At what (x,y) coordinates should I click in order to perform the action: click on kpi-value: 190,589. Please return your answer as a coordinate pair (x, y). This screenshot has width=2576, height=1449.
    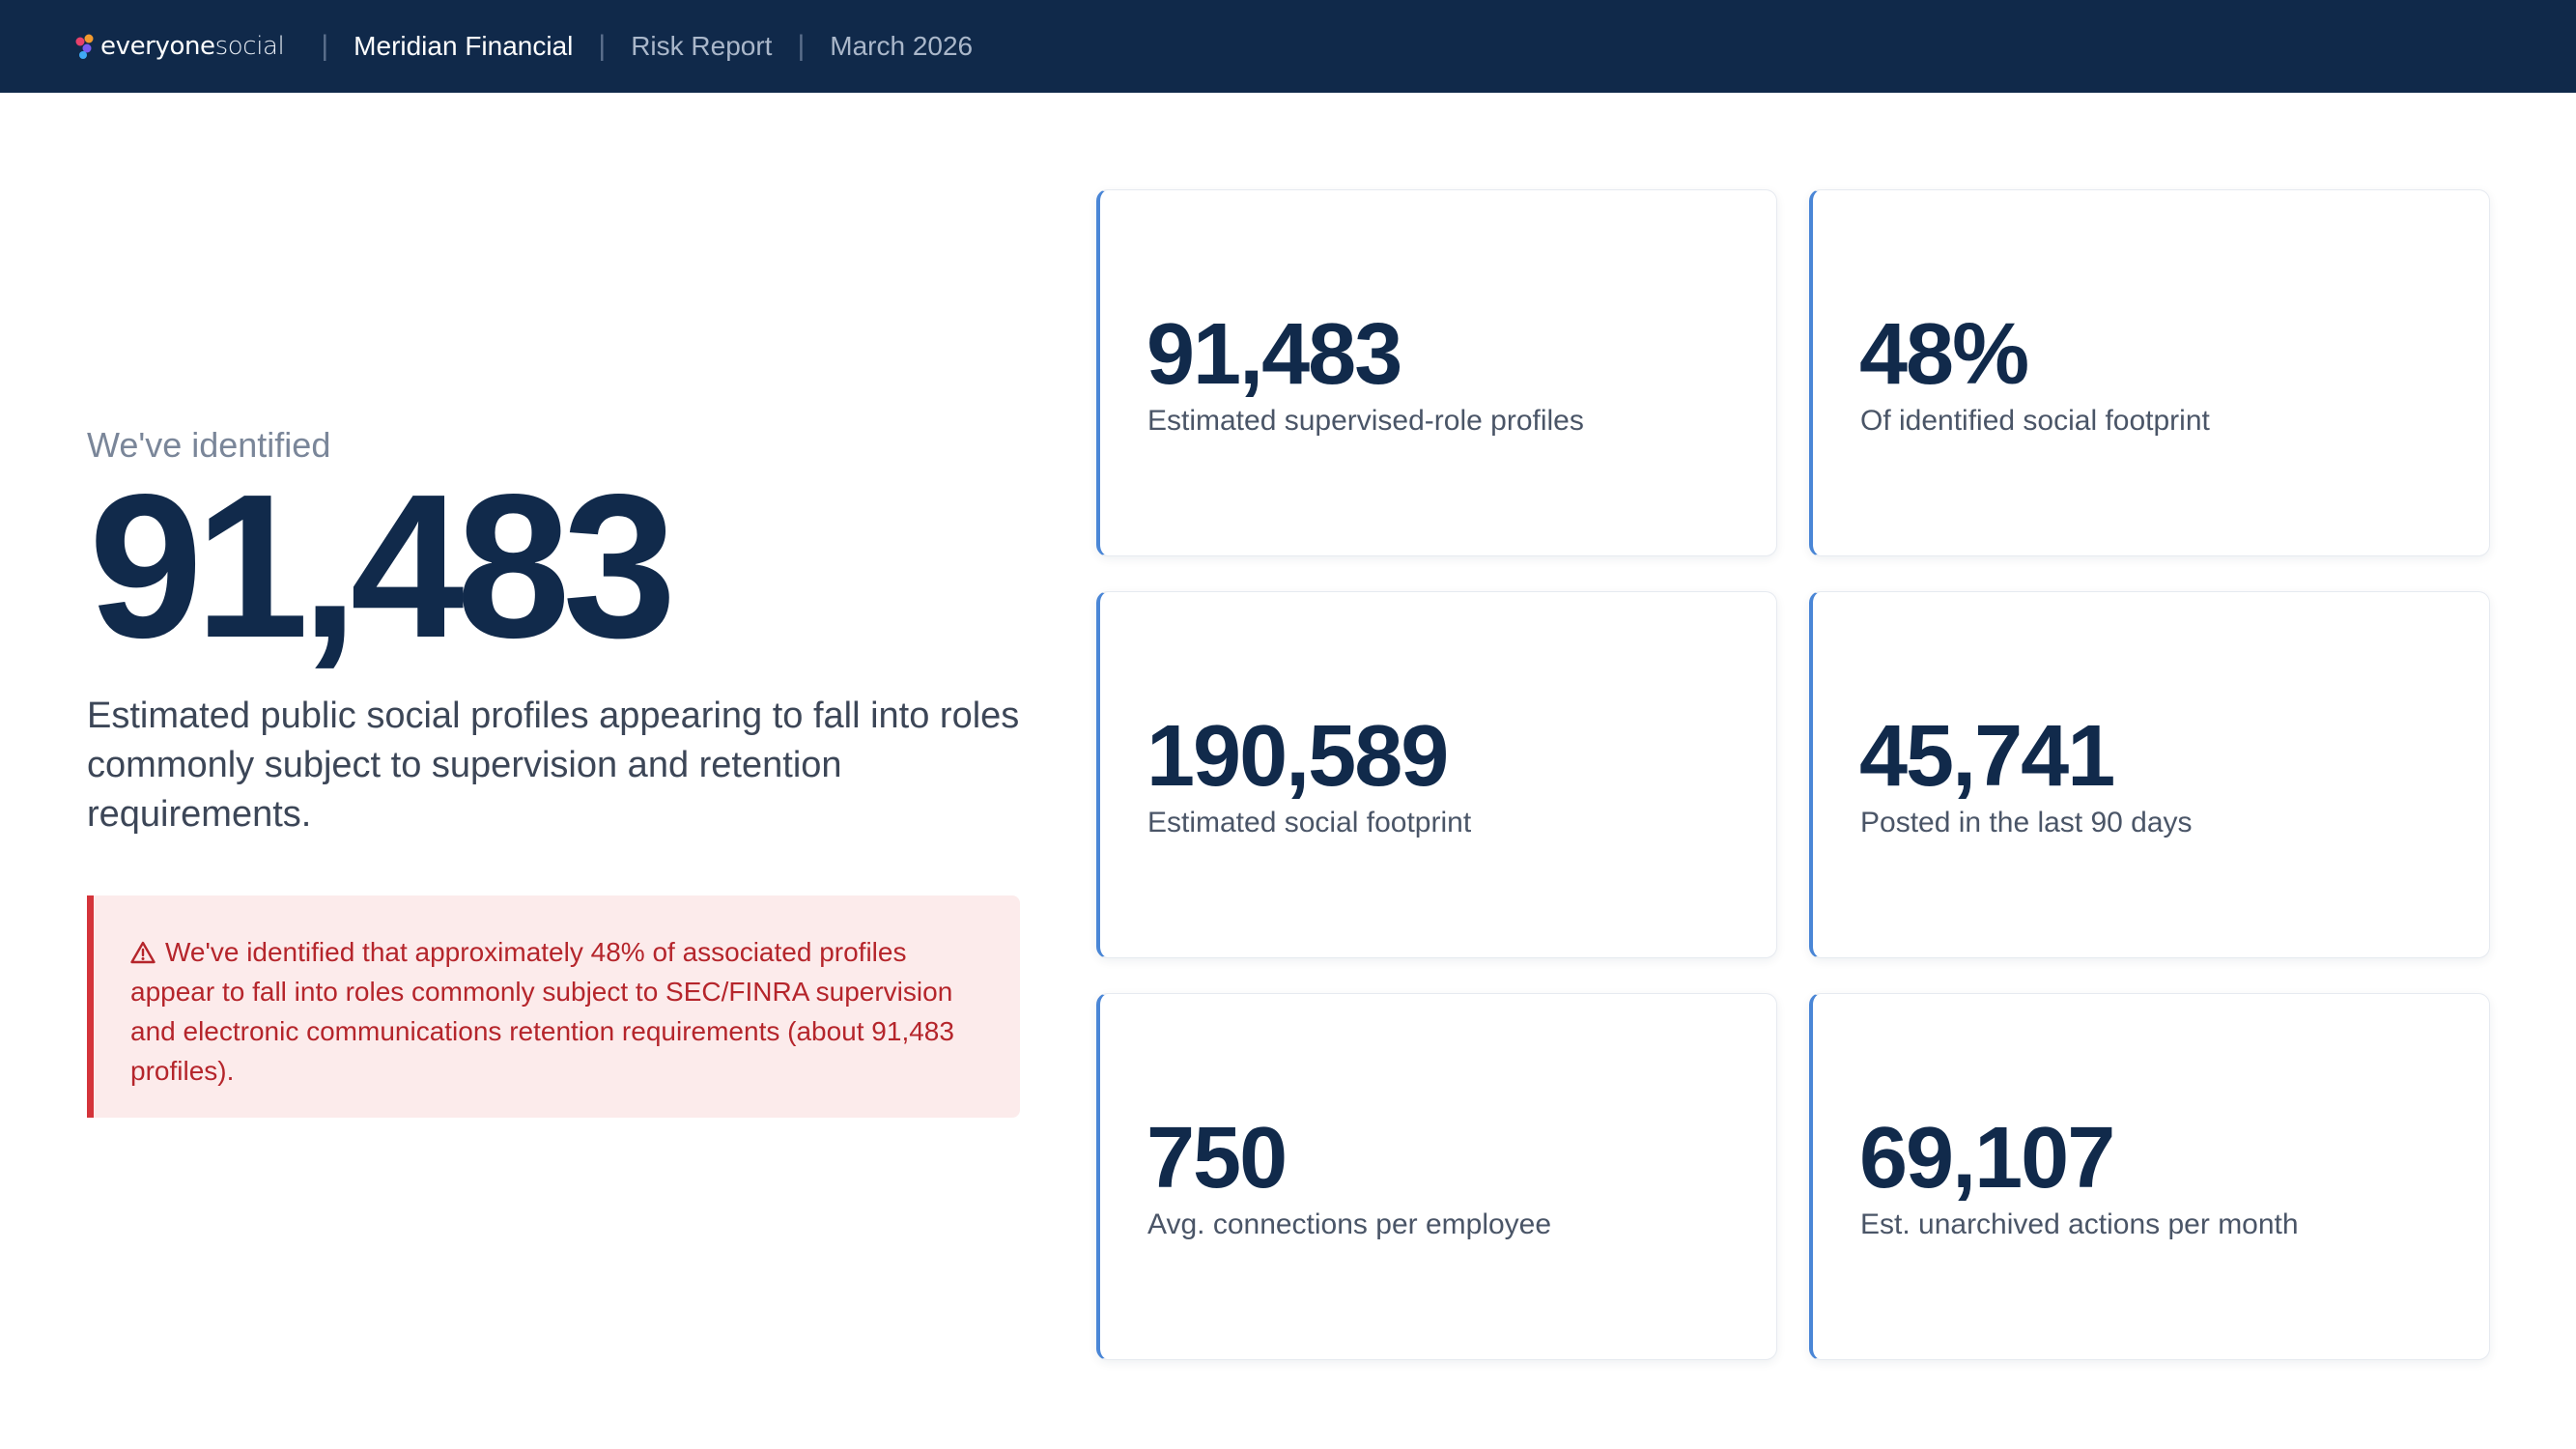
    Looking at the image, I should click on (1297, 756).